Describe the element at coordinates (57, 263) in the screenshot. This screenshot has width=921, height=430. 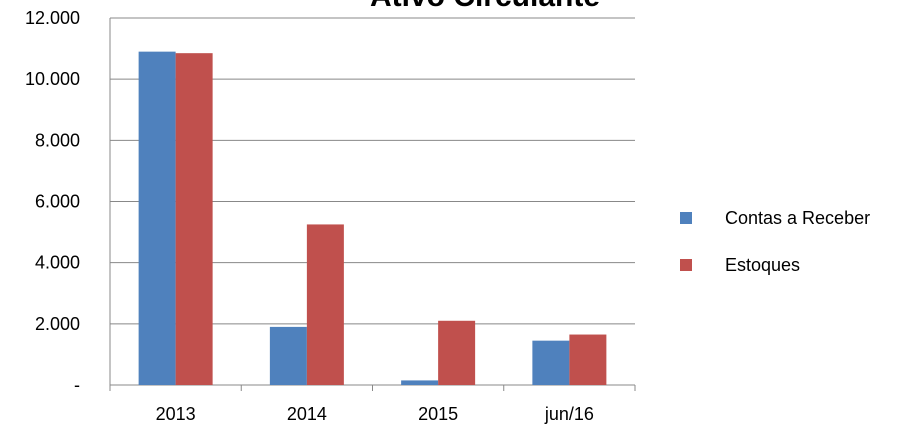
I see `y-tick-label: 4.000` at that location.